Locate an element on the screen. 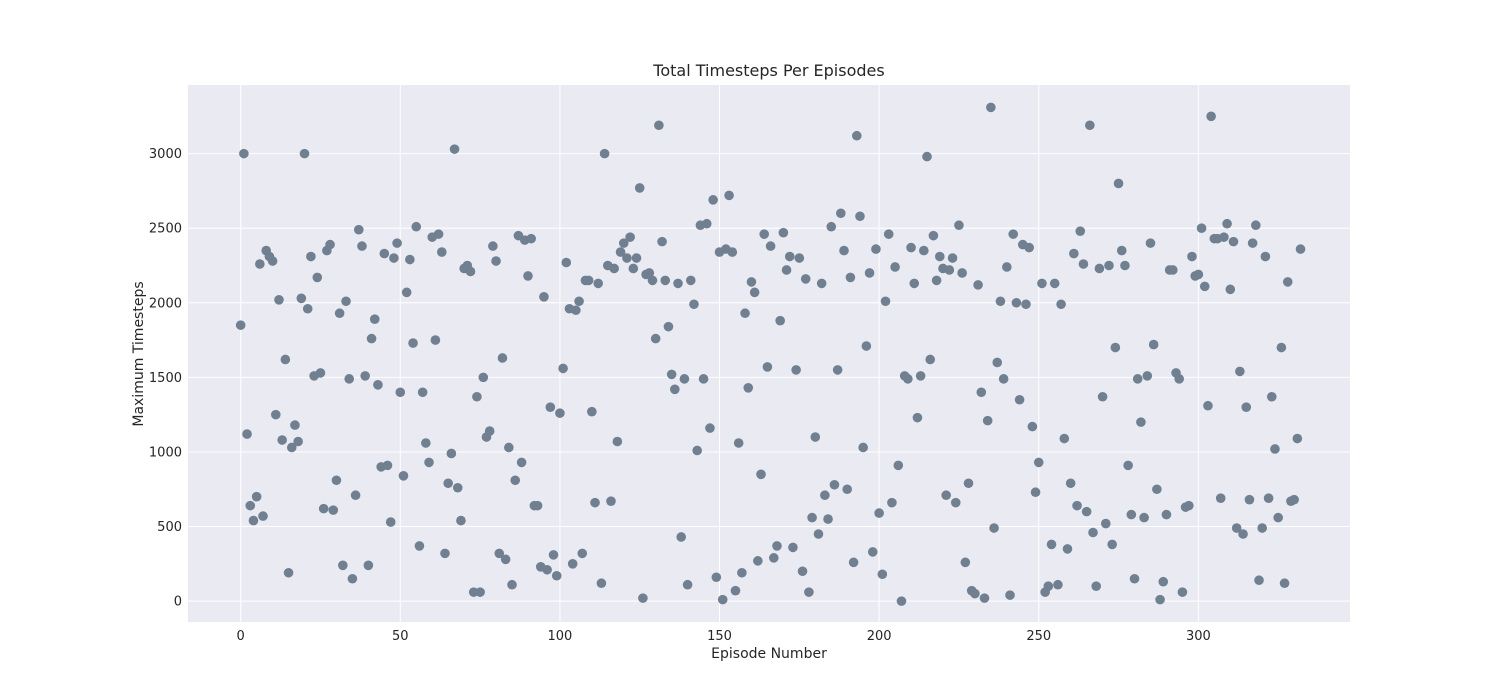 This screenshot has width=1500, height=700. y-tick-label: 500 is located at coordinates (169, 527).